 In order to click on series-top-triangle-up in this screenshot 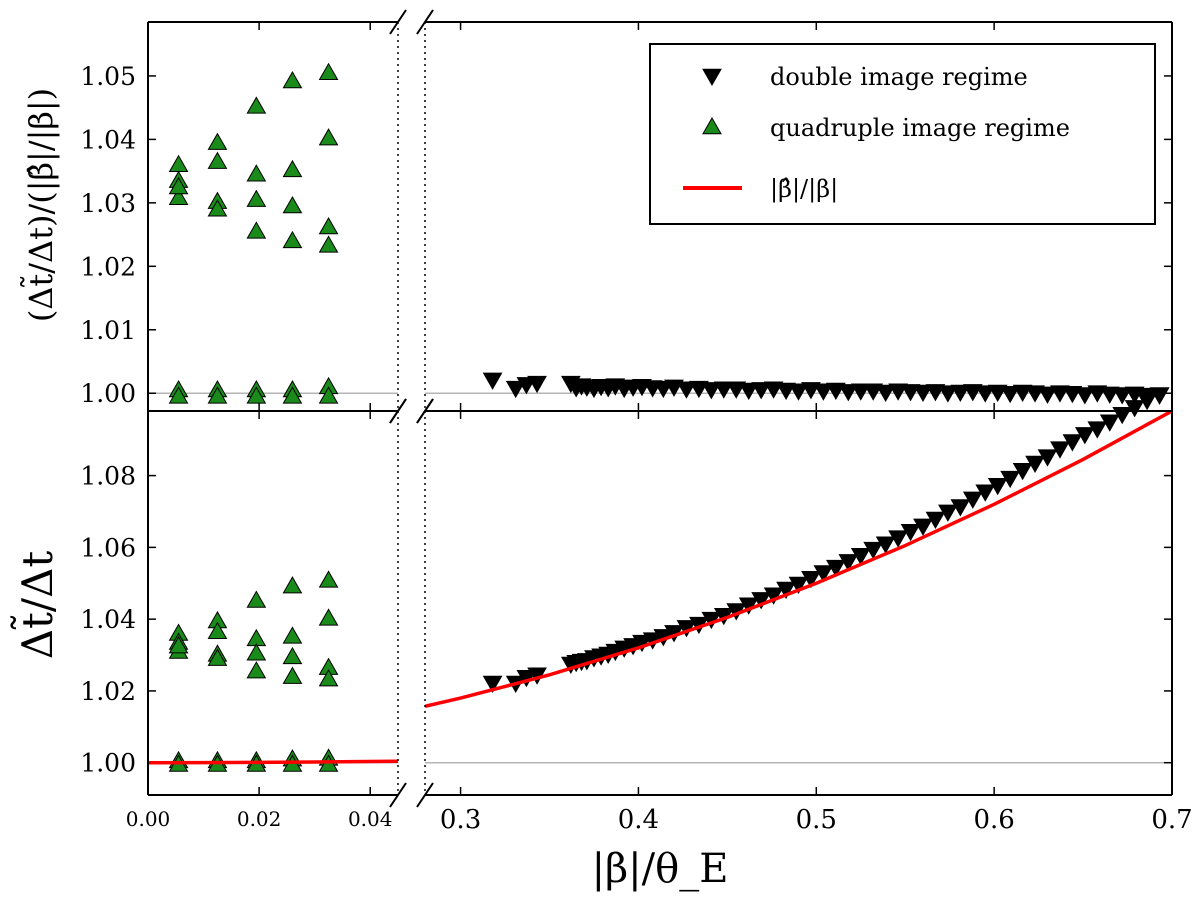, I will do `click(253, 233)`.